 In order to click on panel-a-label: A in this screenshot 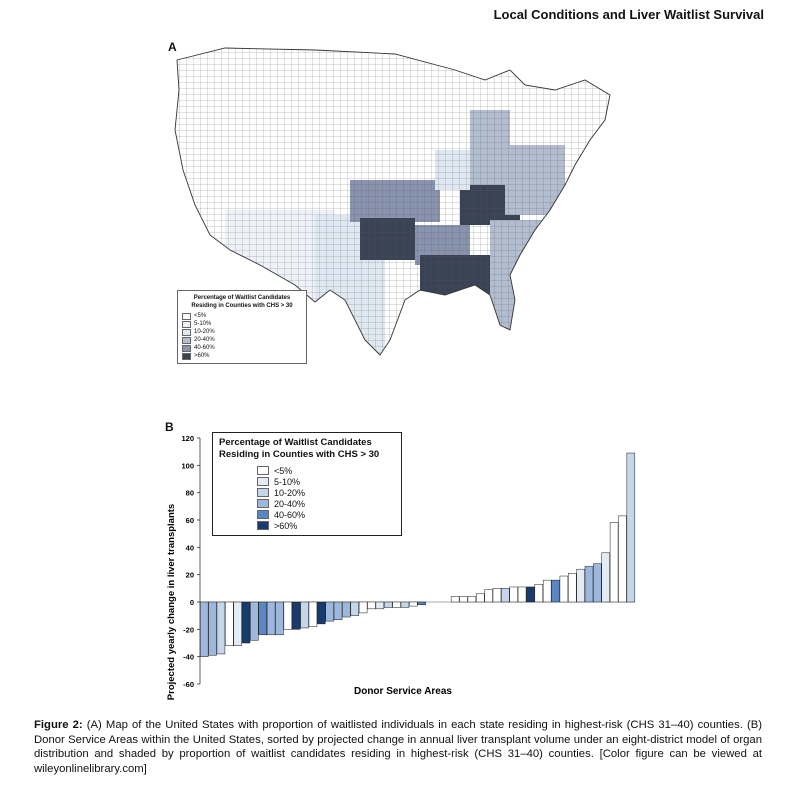, I will do `click(172, 47)`.